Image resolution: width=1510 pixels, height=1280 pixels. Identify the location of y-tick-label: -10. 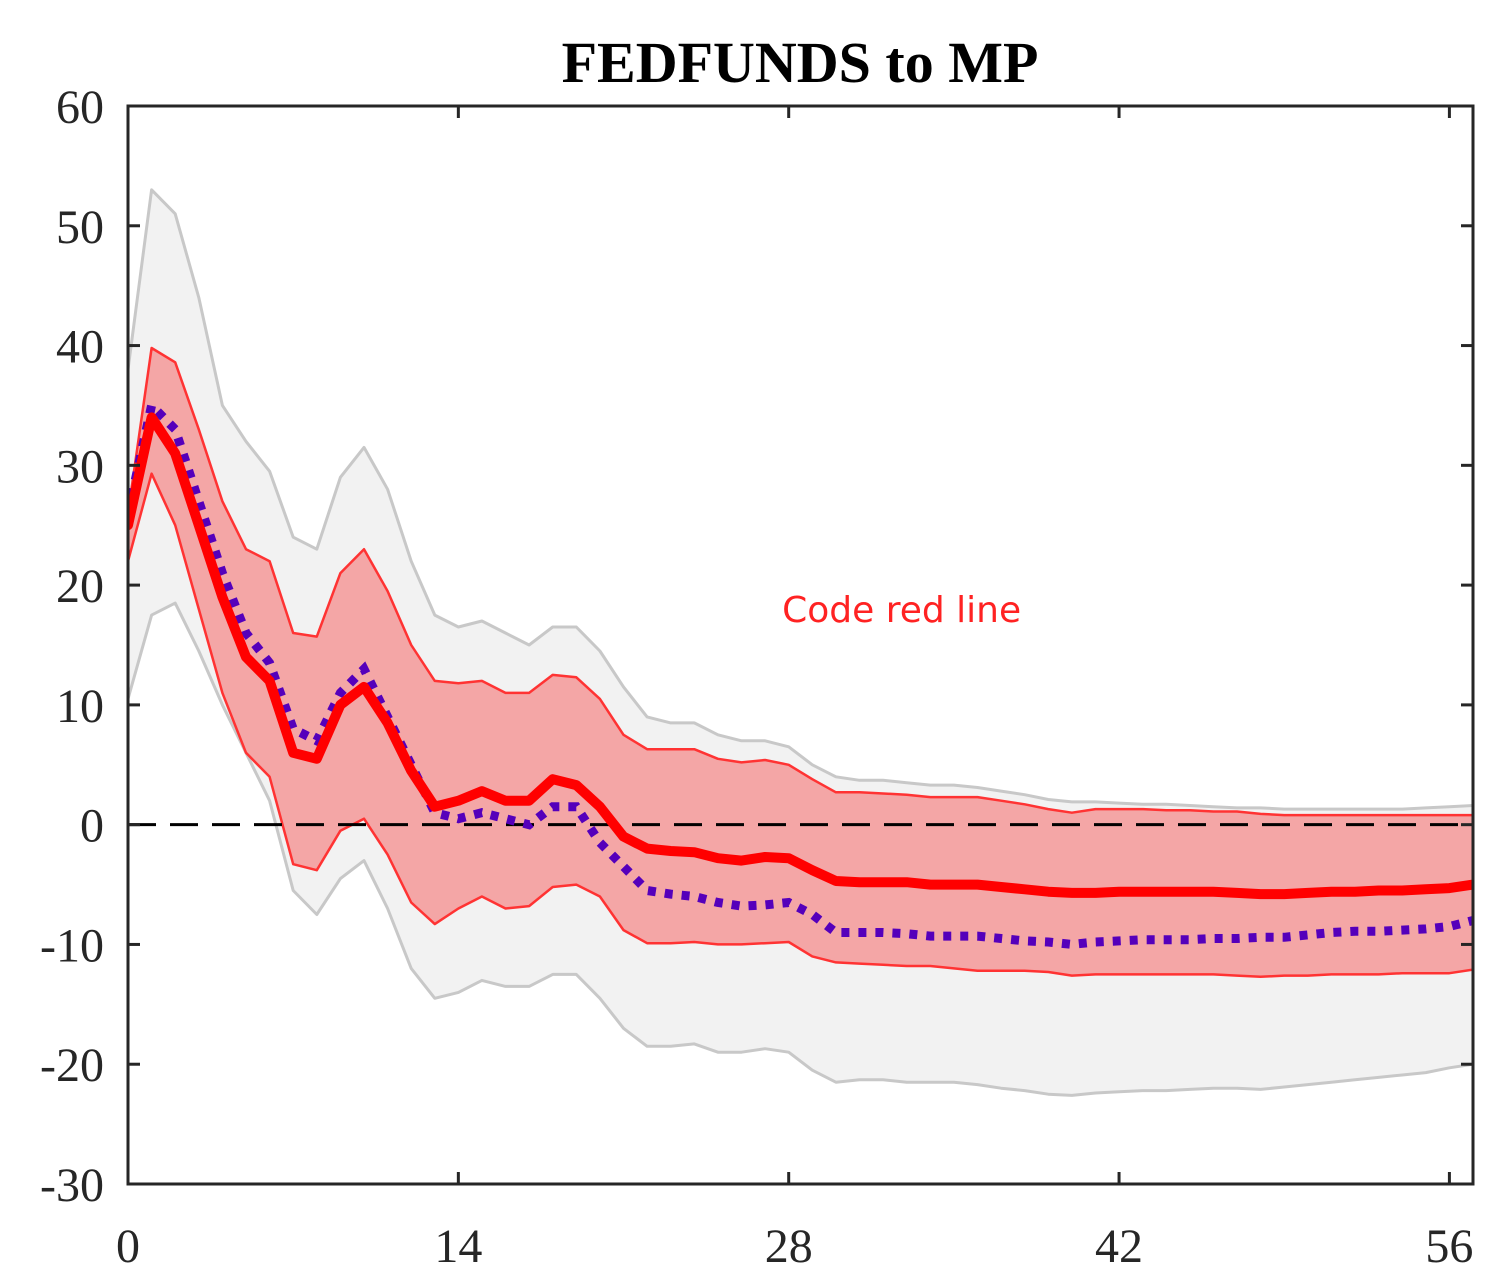
(72, 945).